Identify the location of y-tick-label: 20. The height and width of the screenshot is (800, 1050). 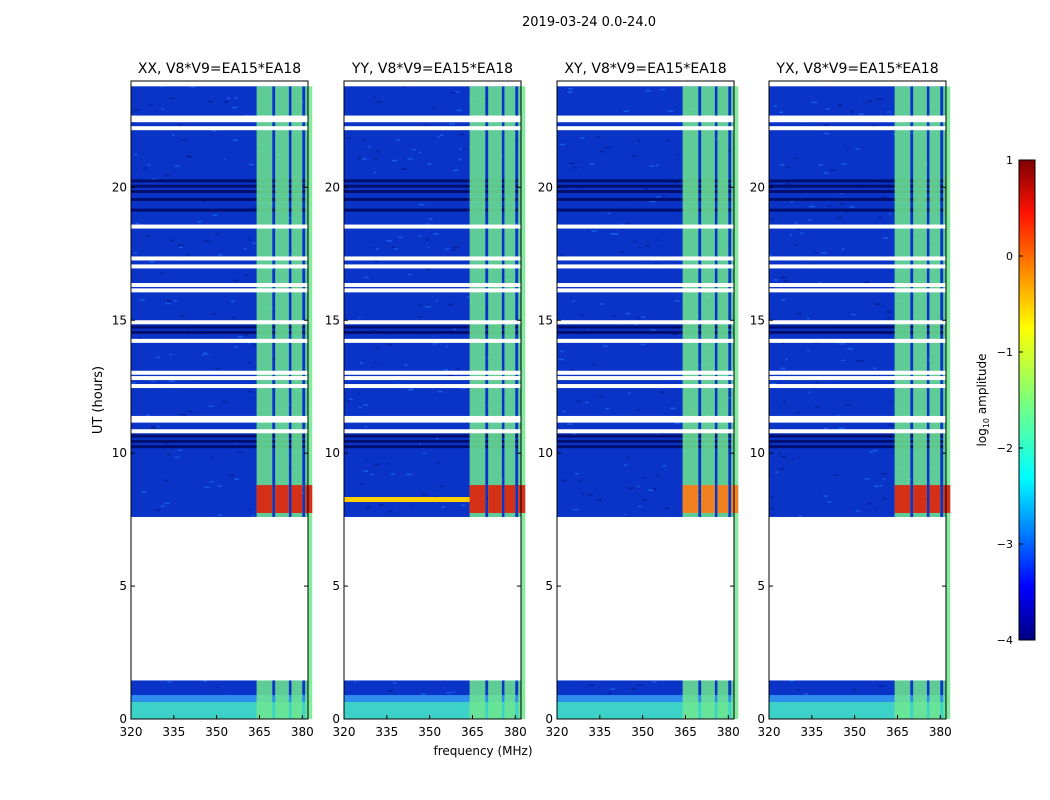
(545, 187).